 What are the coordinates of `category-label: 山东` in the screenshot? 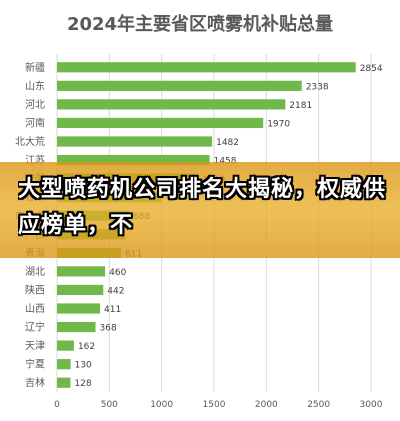 It's located at (35, 85).